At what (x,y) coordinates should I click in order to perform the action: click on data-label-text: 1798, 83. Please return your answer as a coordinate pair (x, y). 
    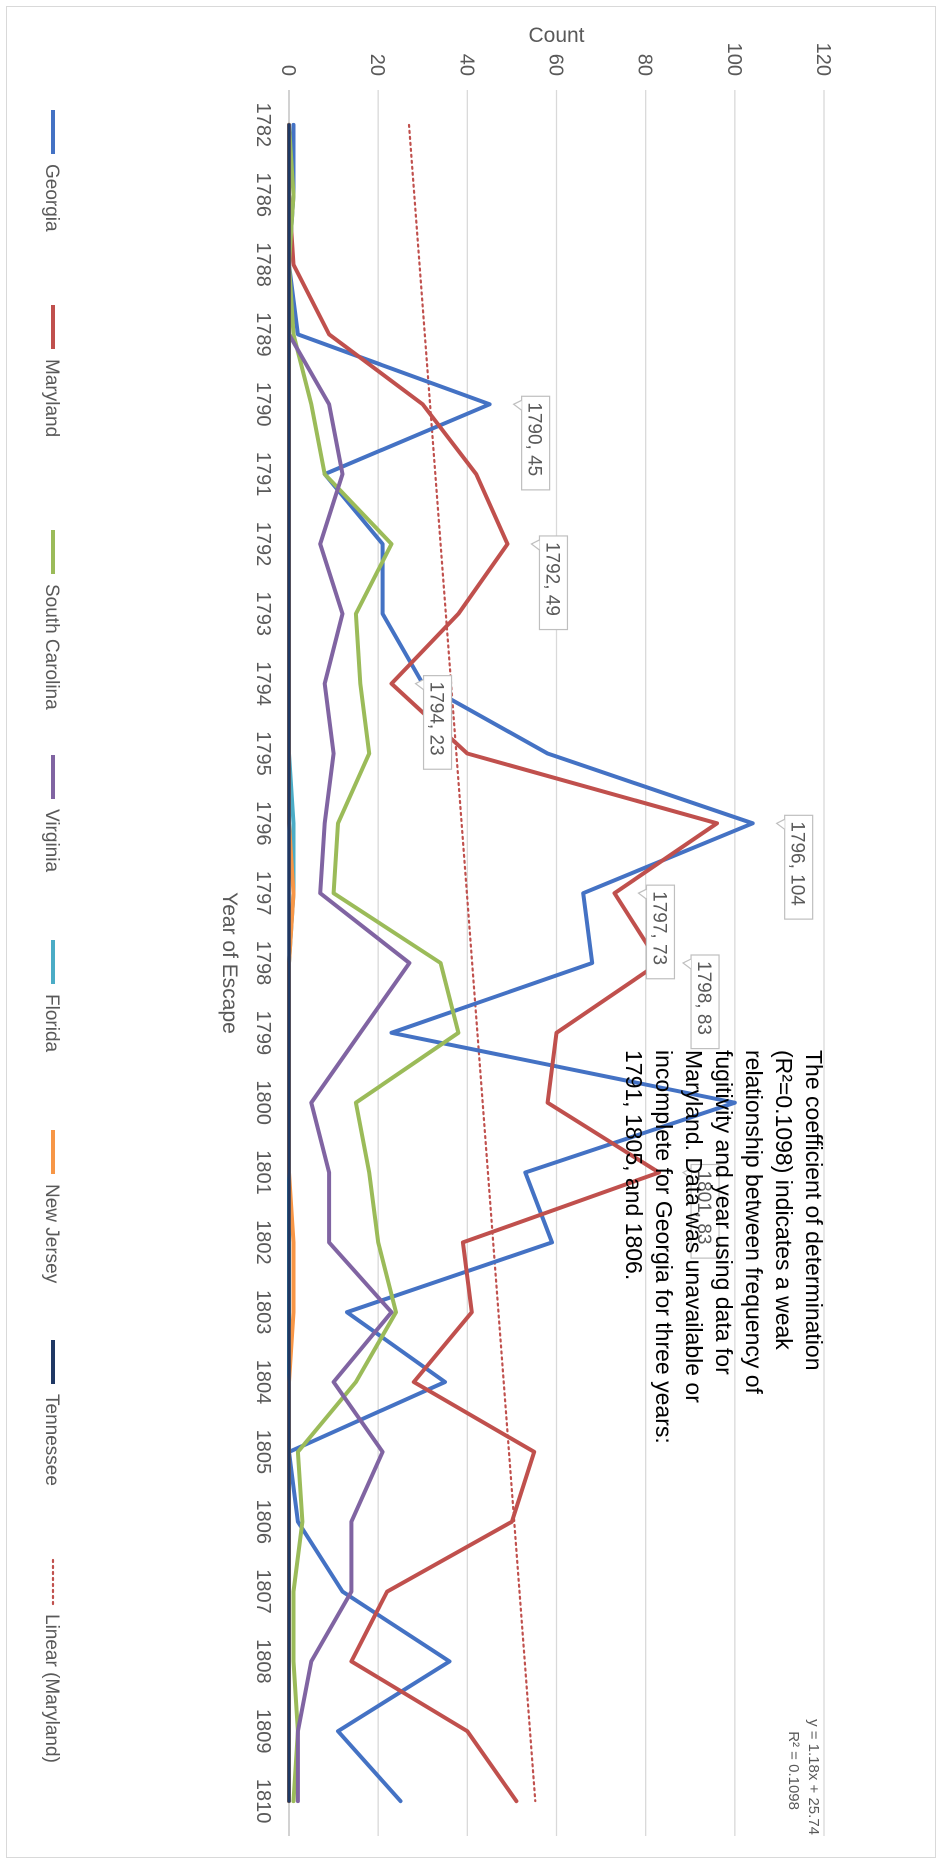
    Looking at the image, I should click on (703, 998).